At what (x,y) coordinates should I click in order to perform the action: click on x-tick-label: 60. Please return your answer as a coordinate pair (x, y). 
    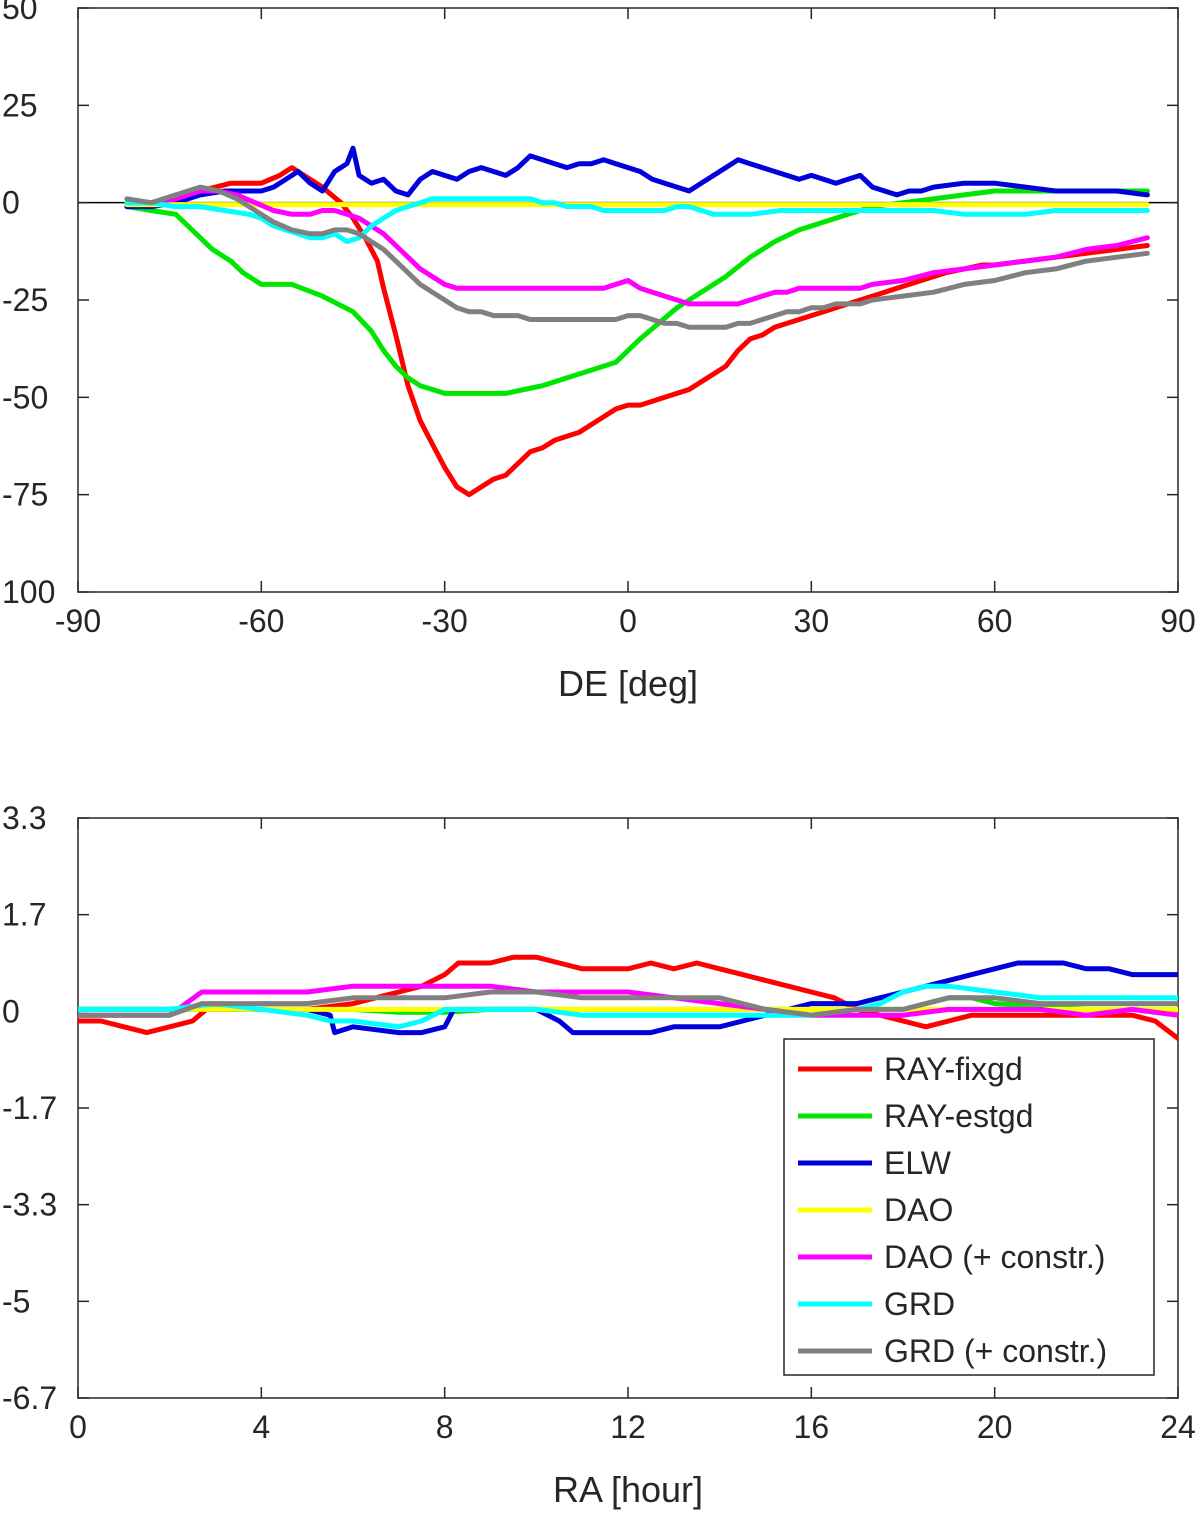
    Looking at the image, I should click on (995, 621).